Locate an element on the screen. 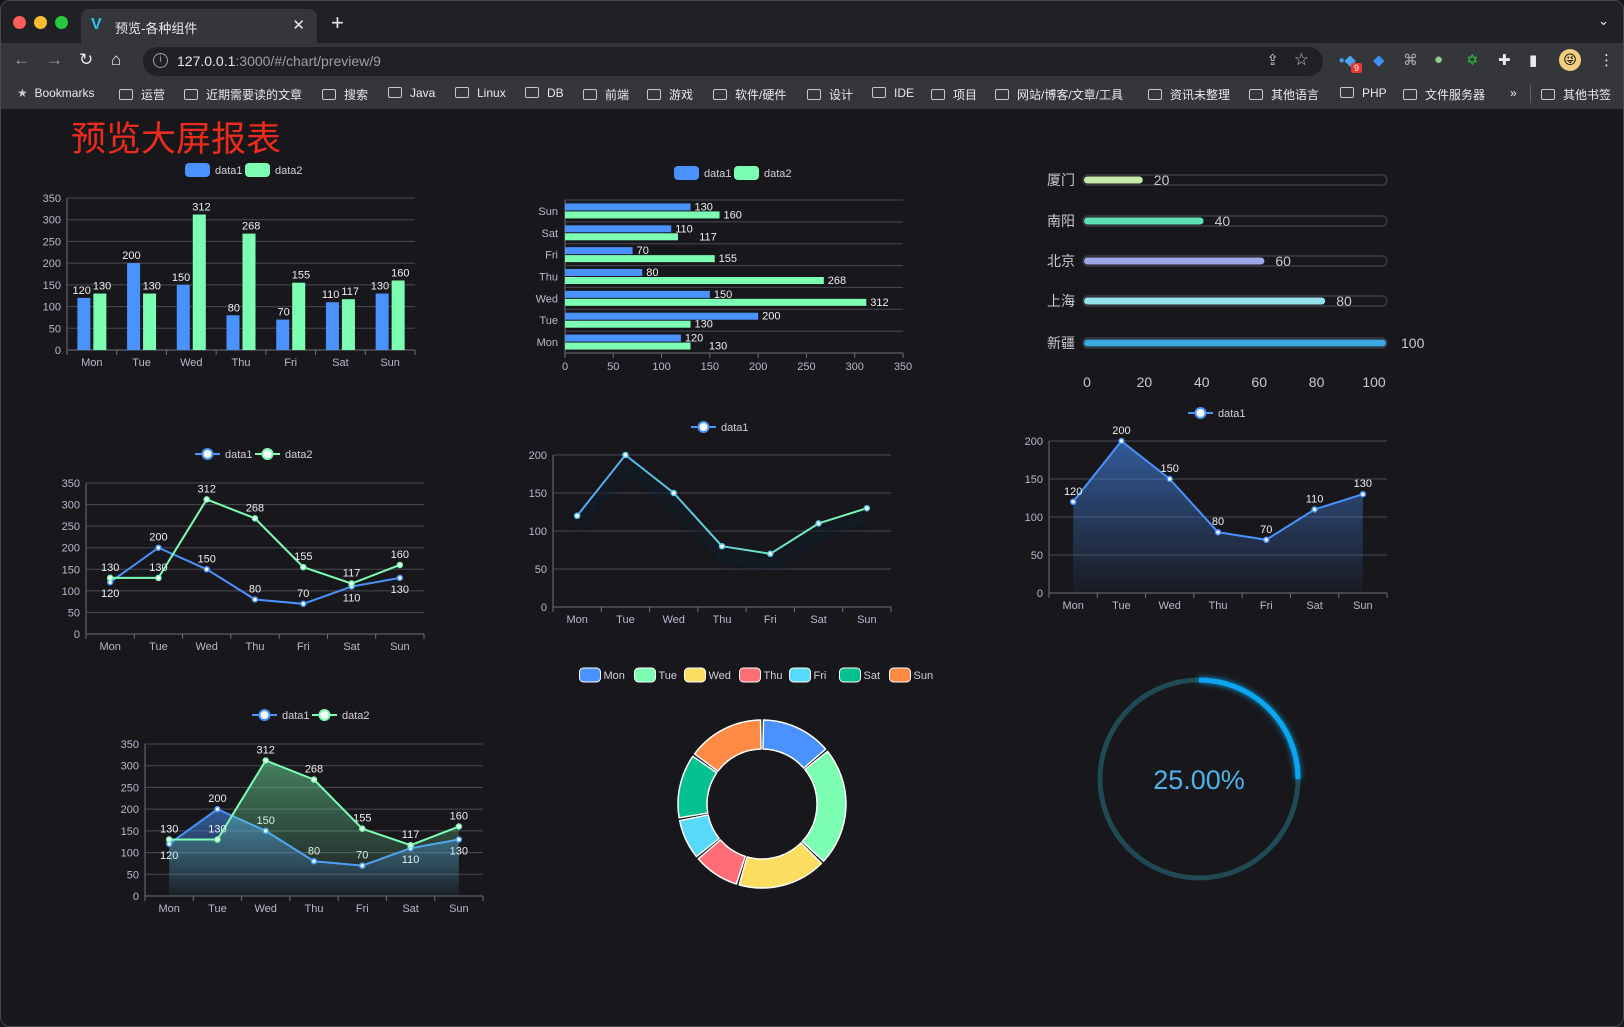 The width and height of the screenshot is (1624, 1027). legend-label: data2 is located at coordinates (356, 716).